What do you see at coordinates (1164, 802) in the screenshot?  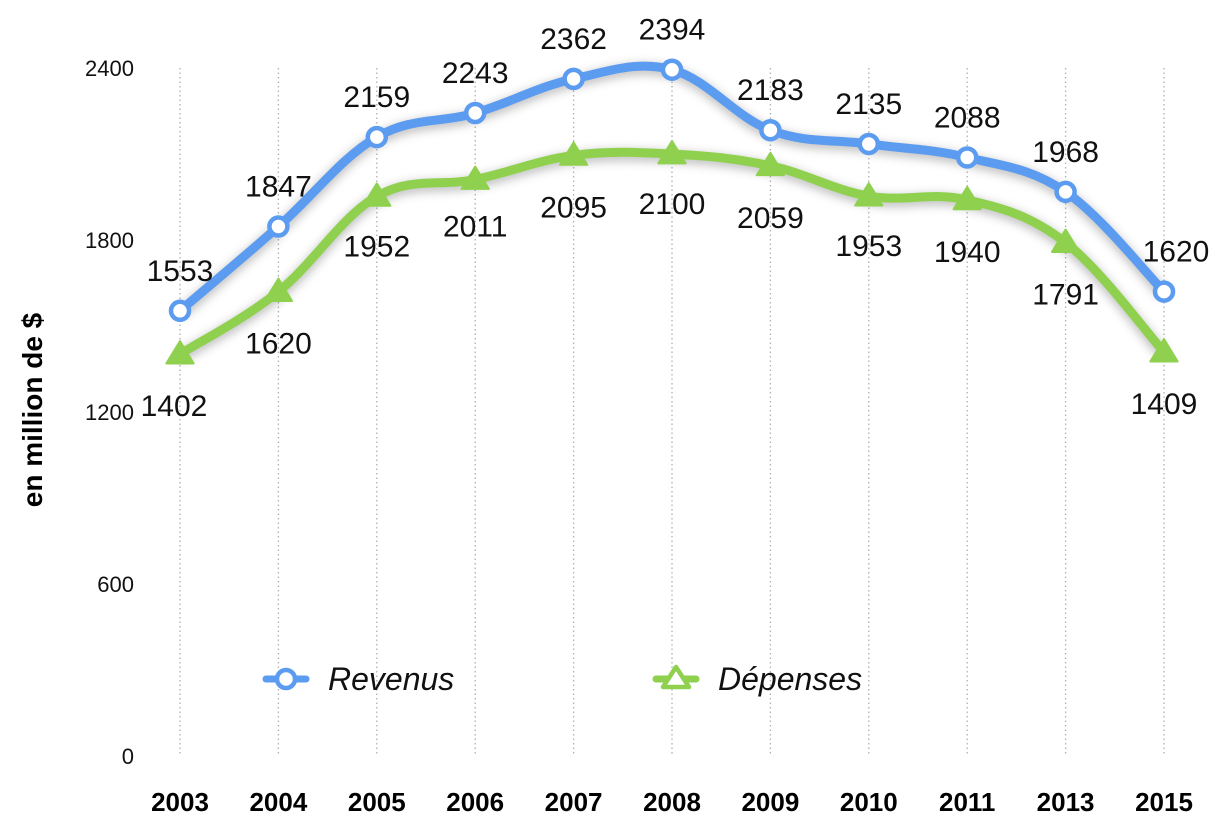 I see `x-tick-label: 2015` at bounding box center [1164, 802].